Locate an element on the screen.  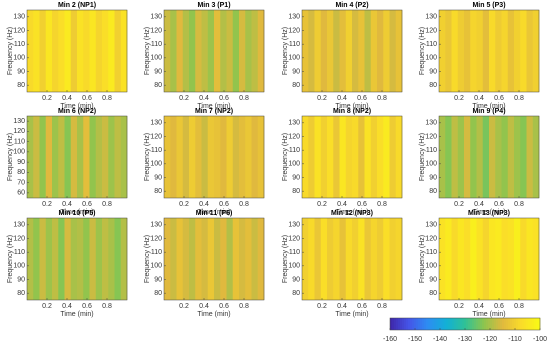
colorbar-tick-label: -100 is located at coordinates (540, 339).